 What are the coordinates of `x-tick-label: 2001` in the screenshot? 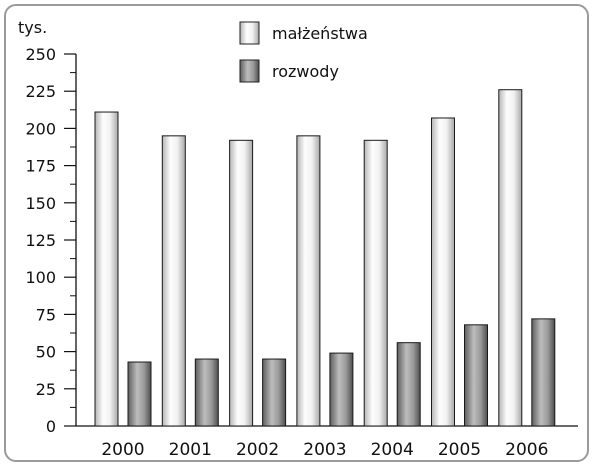 It's located at (190, 450).